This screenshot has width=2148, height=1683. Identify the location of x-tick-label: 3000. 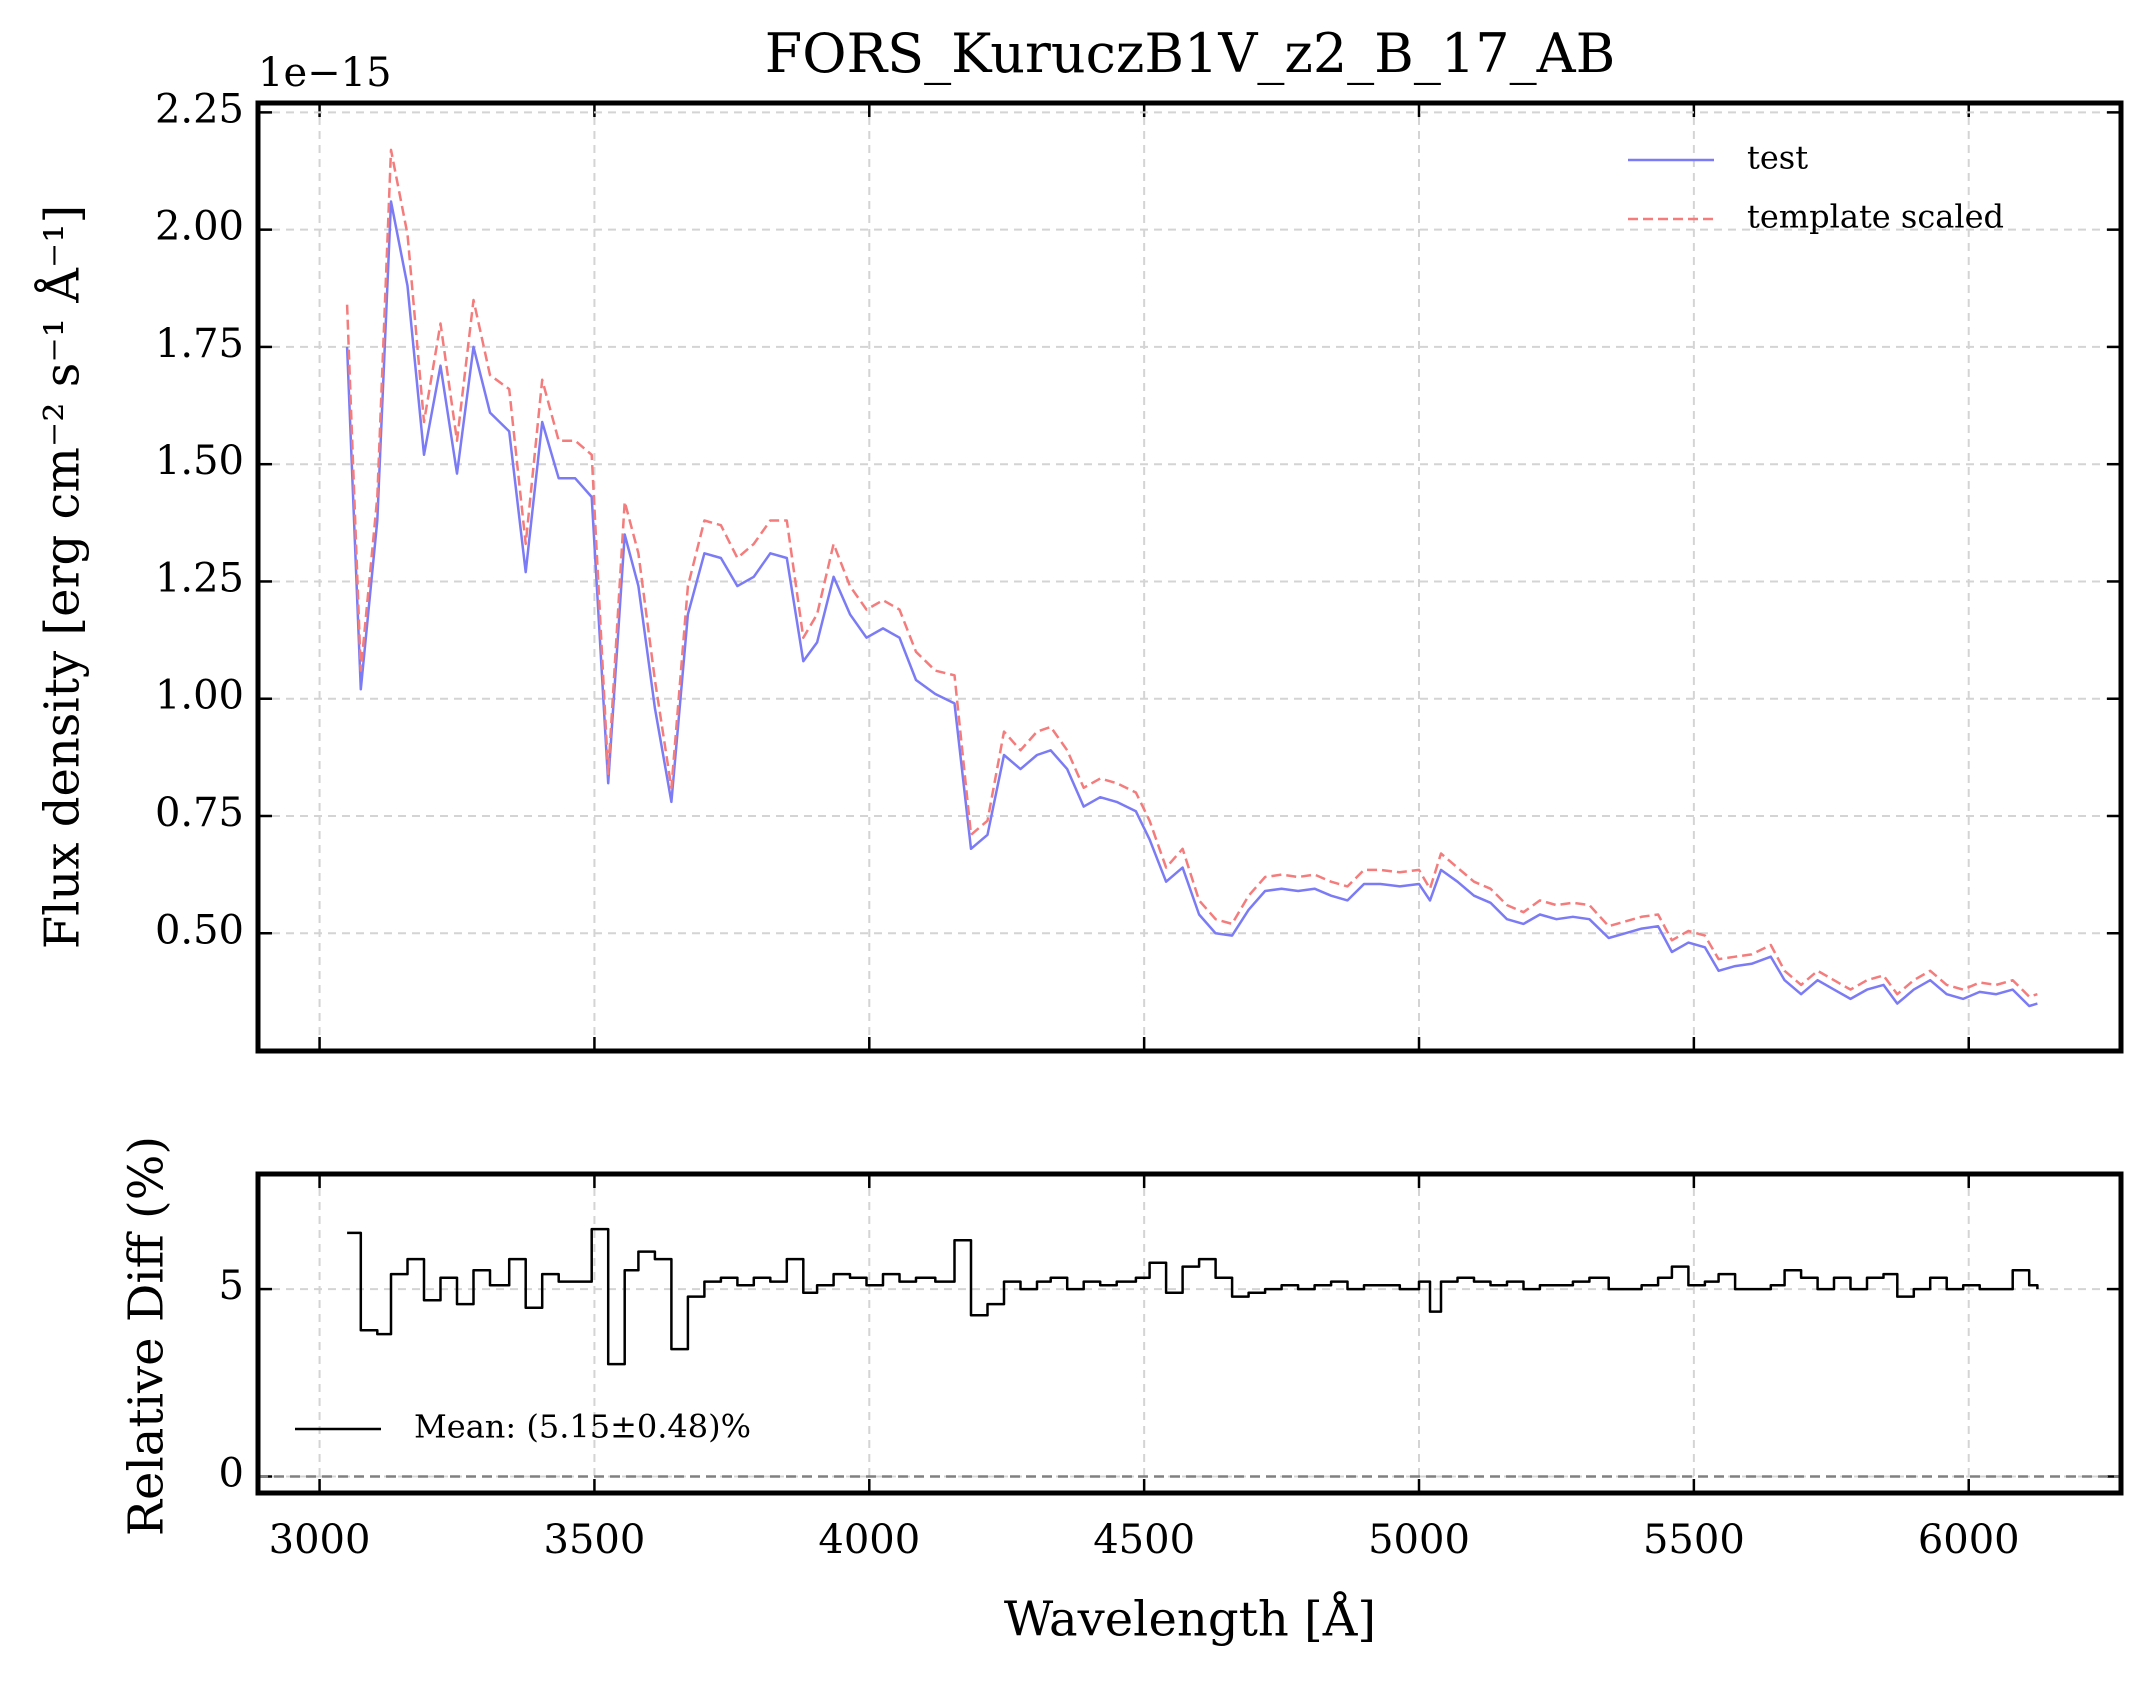
(320, 1540).